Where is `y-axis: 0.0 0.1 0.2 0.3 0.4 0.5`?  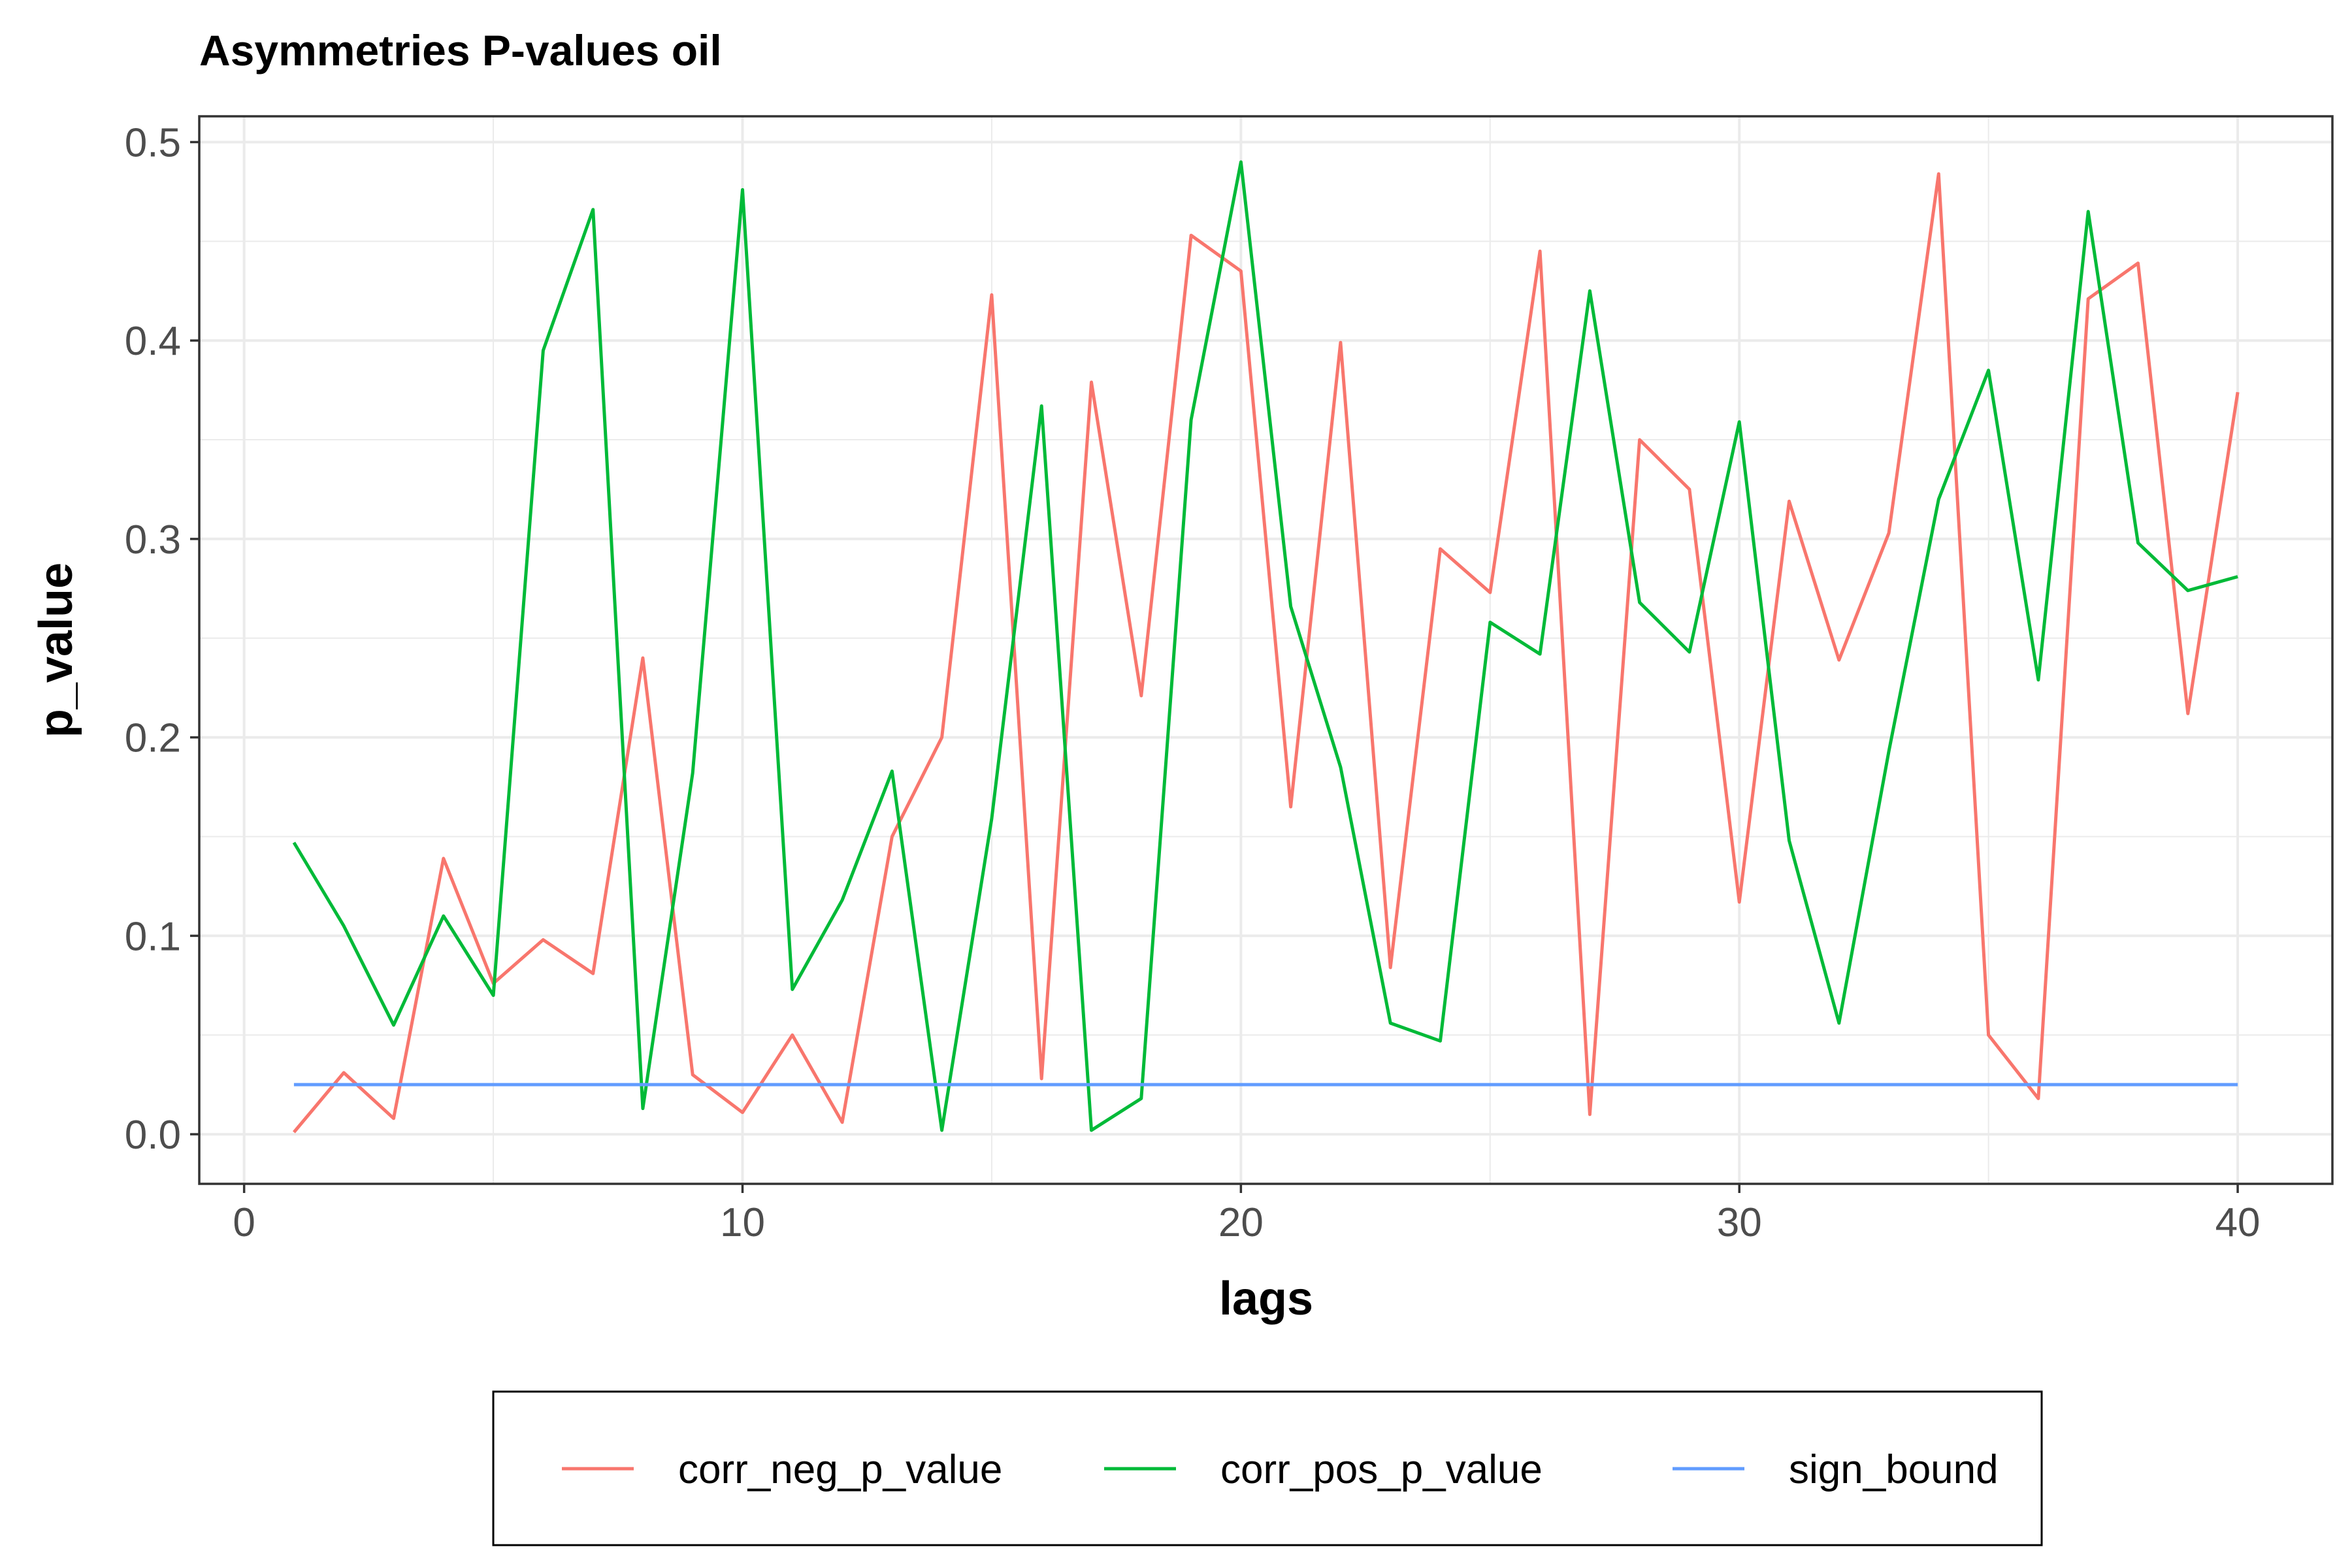
y-axis: 0.0 0.1 0.2 0.3 0.4 0.5 is located at coordinates (162, 639).